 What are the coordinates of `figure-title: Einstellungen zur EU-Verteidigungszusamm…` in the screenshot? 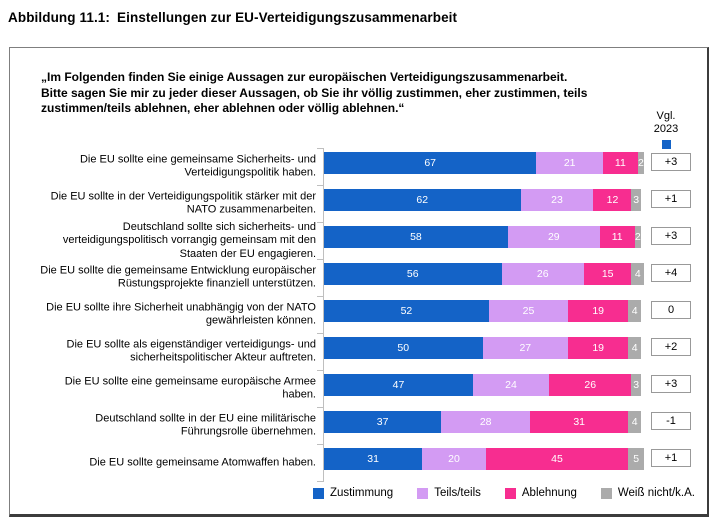 It's located at (287, 17).